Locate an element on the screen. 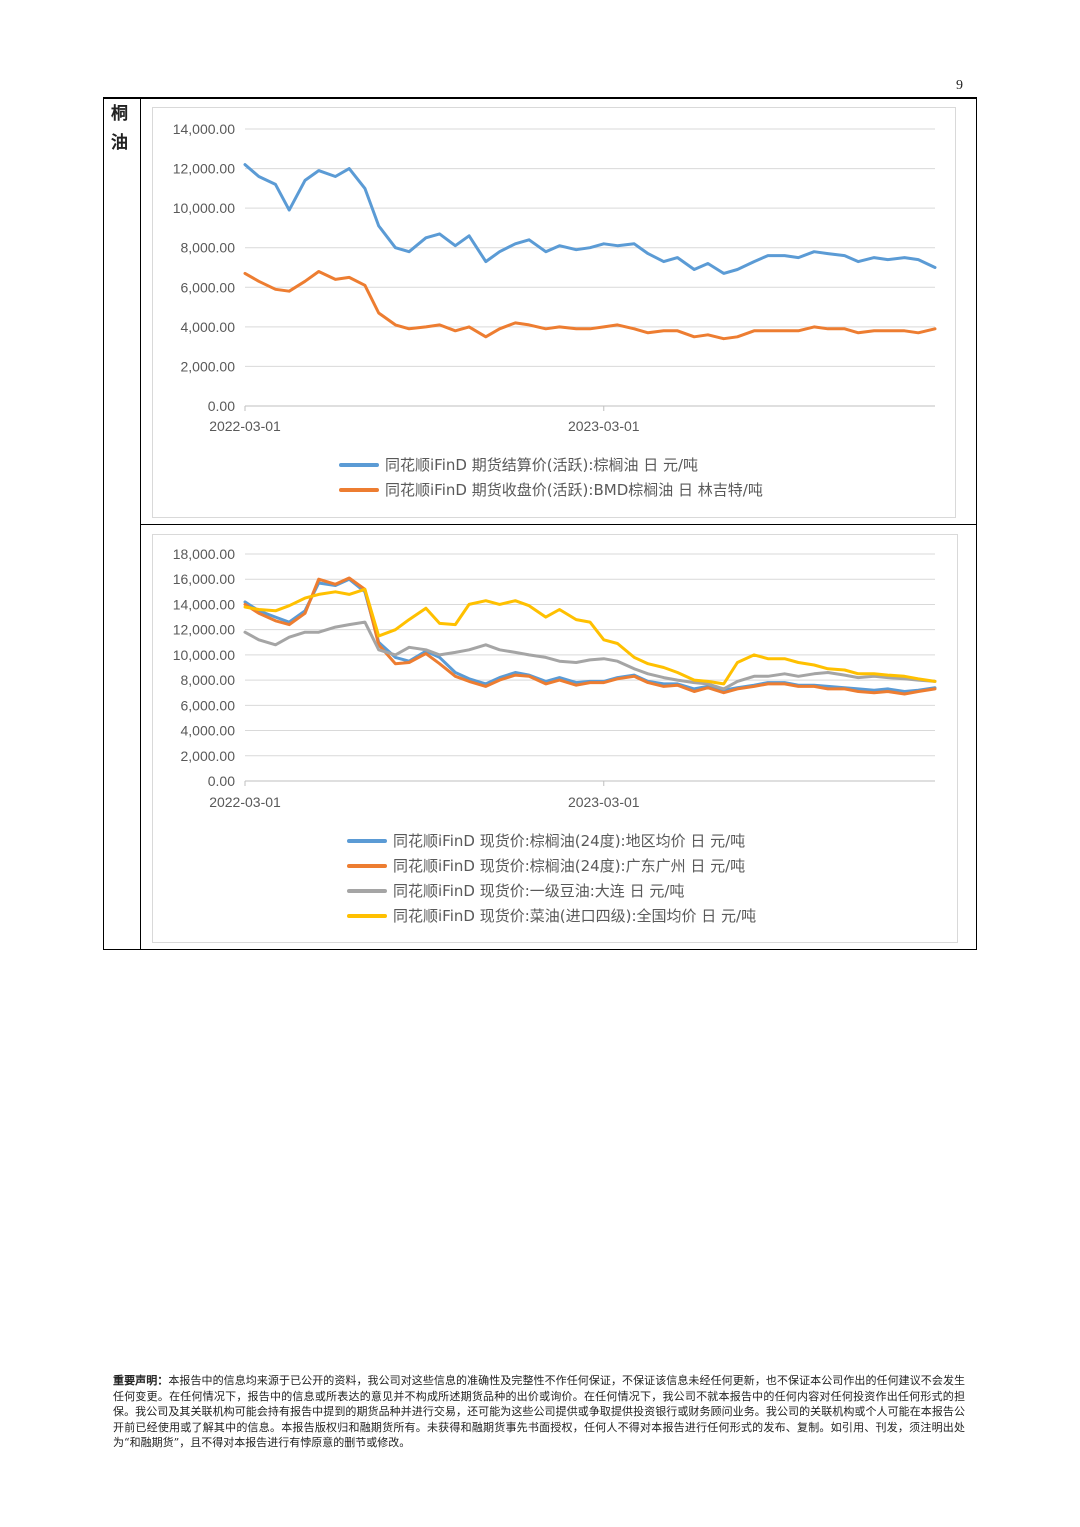 The width and height of the screenshot is (1080, 1527). section-label: 桐油 is located at coordinates (119, 128).